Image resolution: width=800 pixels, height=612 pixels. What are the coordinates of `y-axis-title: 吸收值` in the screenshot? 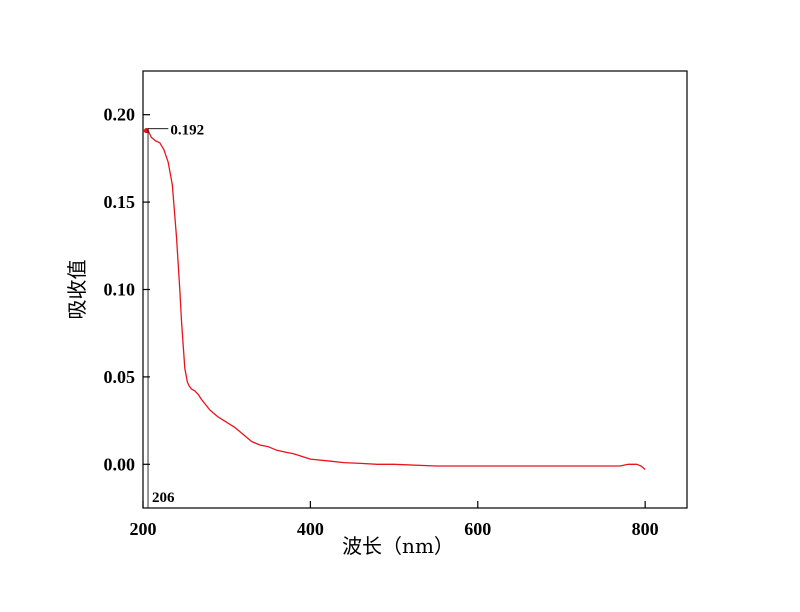 It's located at (77, 290).